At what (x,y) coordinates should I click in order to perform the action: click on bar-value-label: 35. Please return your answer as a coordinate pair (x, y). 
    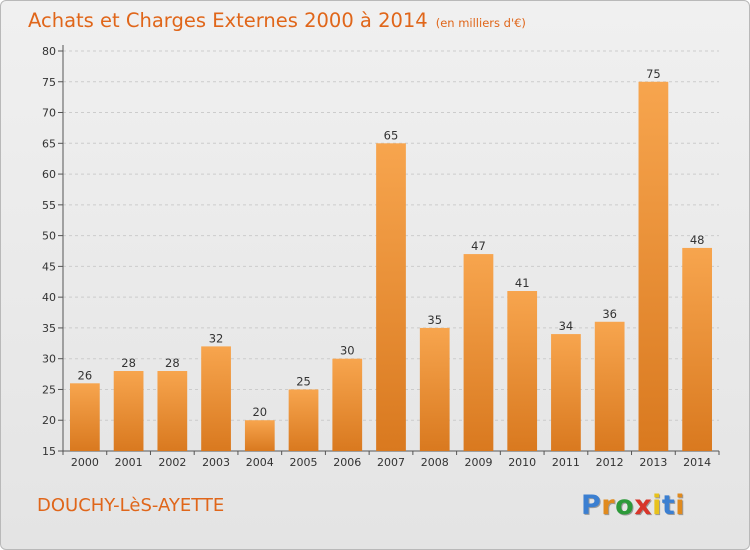
    Looking at the image, I should click on (434, 320).